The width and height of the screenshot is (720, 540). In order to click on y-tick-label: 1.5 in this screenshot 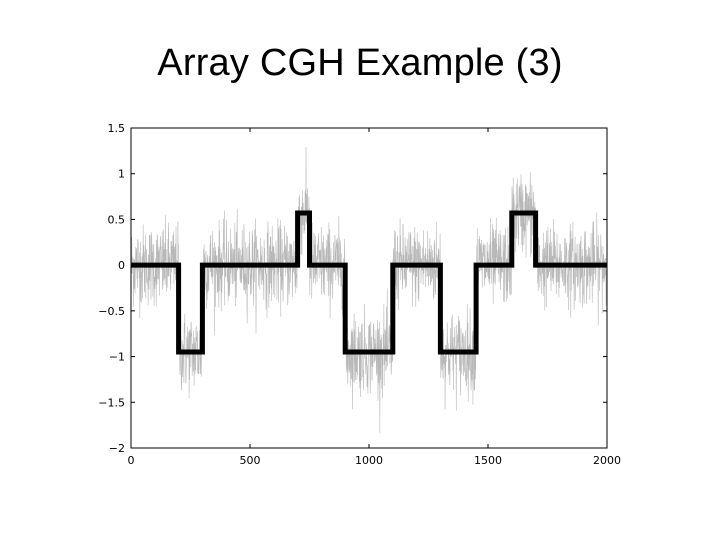, I will do `click(117, 128)`.